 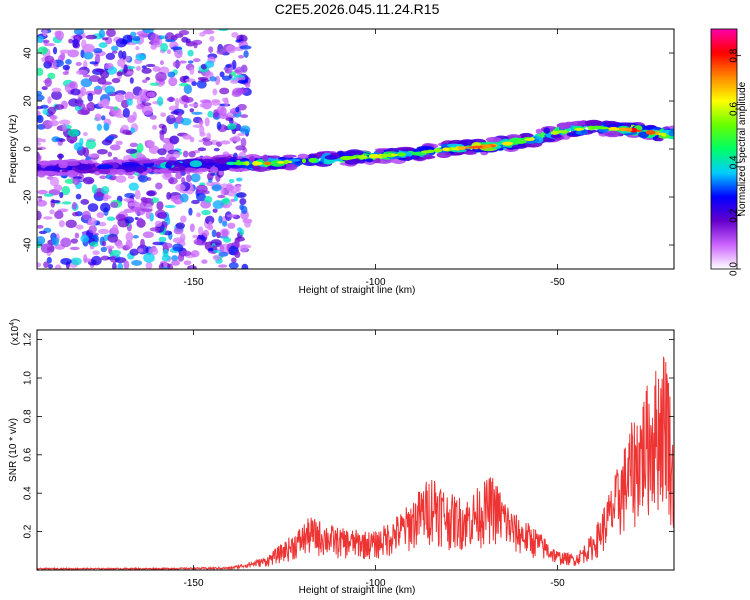 What do you see at coordinates (724, 149) in the screenshot?
I see `colorbar-gradient` at bounding box center [724, 149].